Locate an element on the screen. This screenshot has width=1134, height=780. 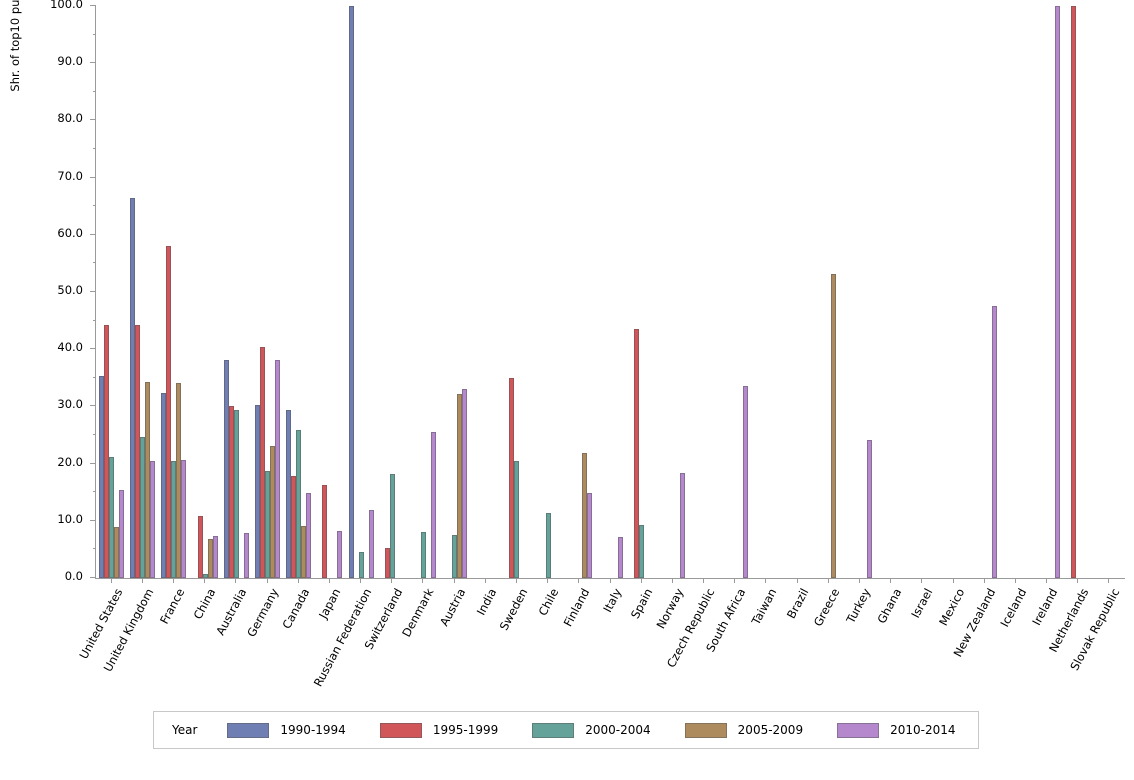
legend-entry: 1995-1999 is located at coordinates (439, 730).